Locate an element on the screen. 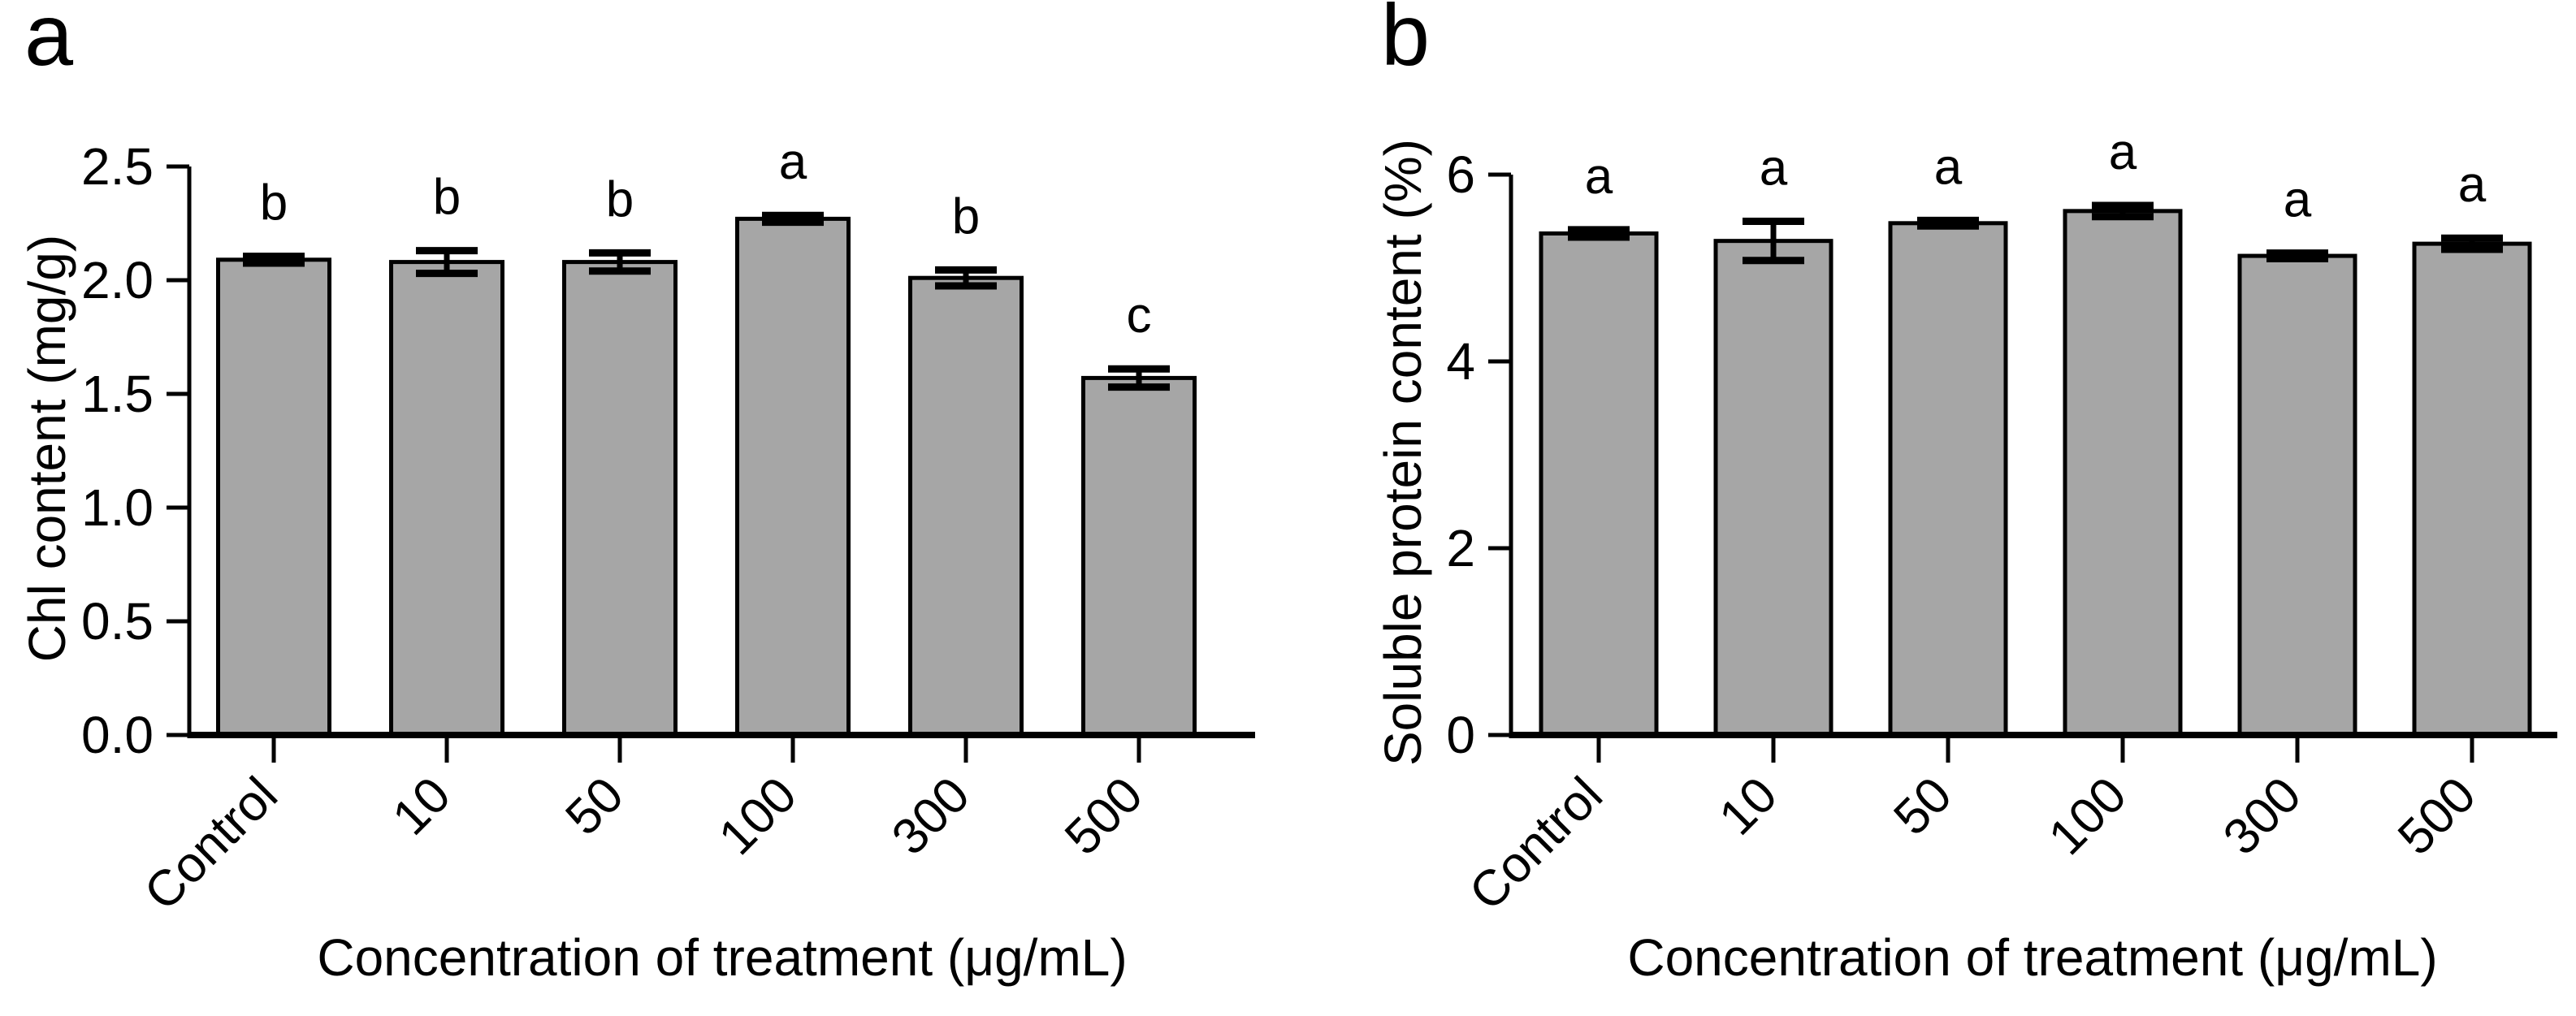 The width and height of the screenshot is (2576, 1016). significance-letter: c is located at coordinates (1139, 316).